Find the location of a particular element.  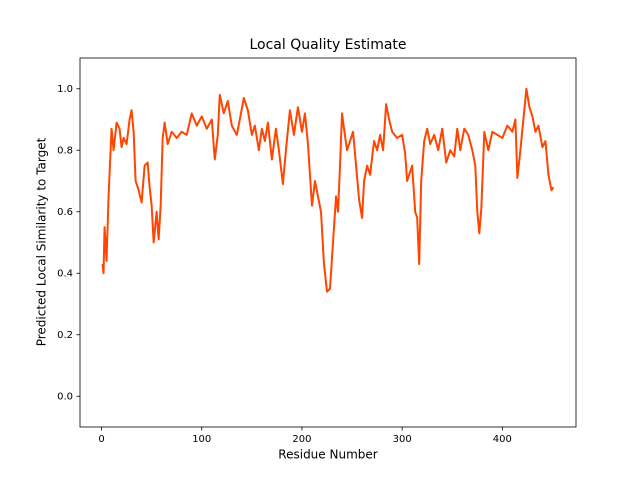

chart-title: Local Quality Estimate is located at coordinates (327, 45).